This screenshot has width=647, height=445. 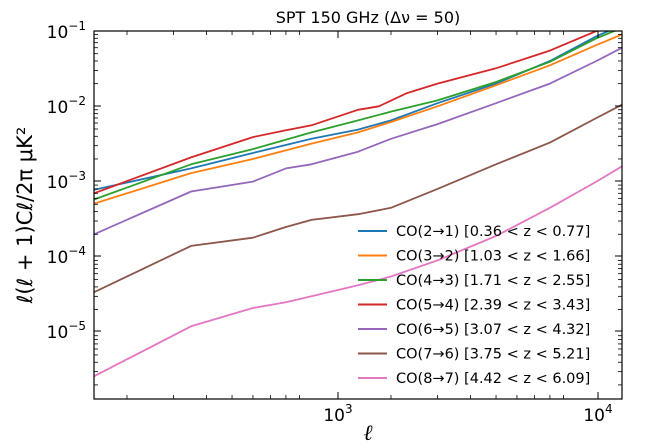 I want to click on y-tick-1e-4: 10−4, so click(x=334, y=256).